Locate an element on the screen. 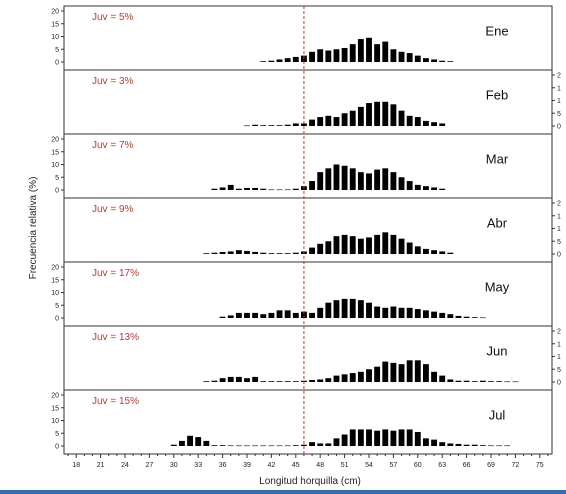 The image size is (566, 494). x-tick-label: 45 is located at coordinates (296, 465).